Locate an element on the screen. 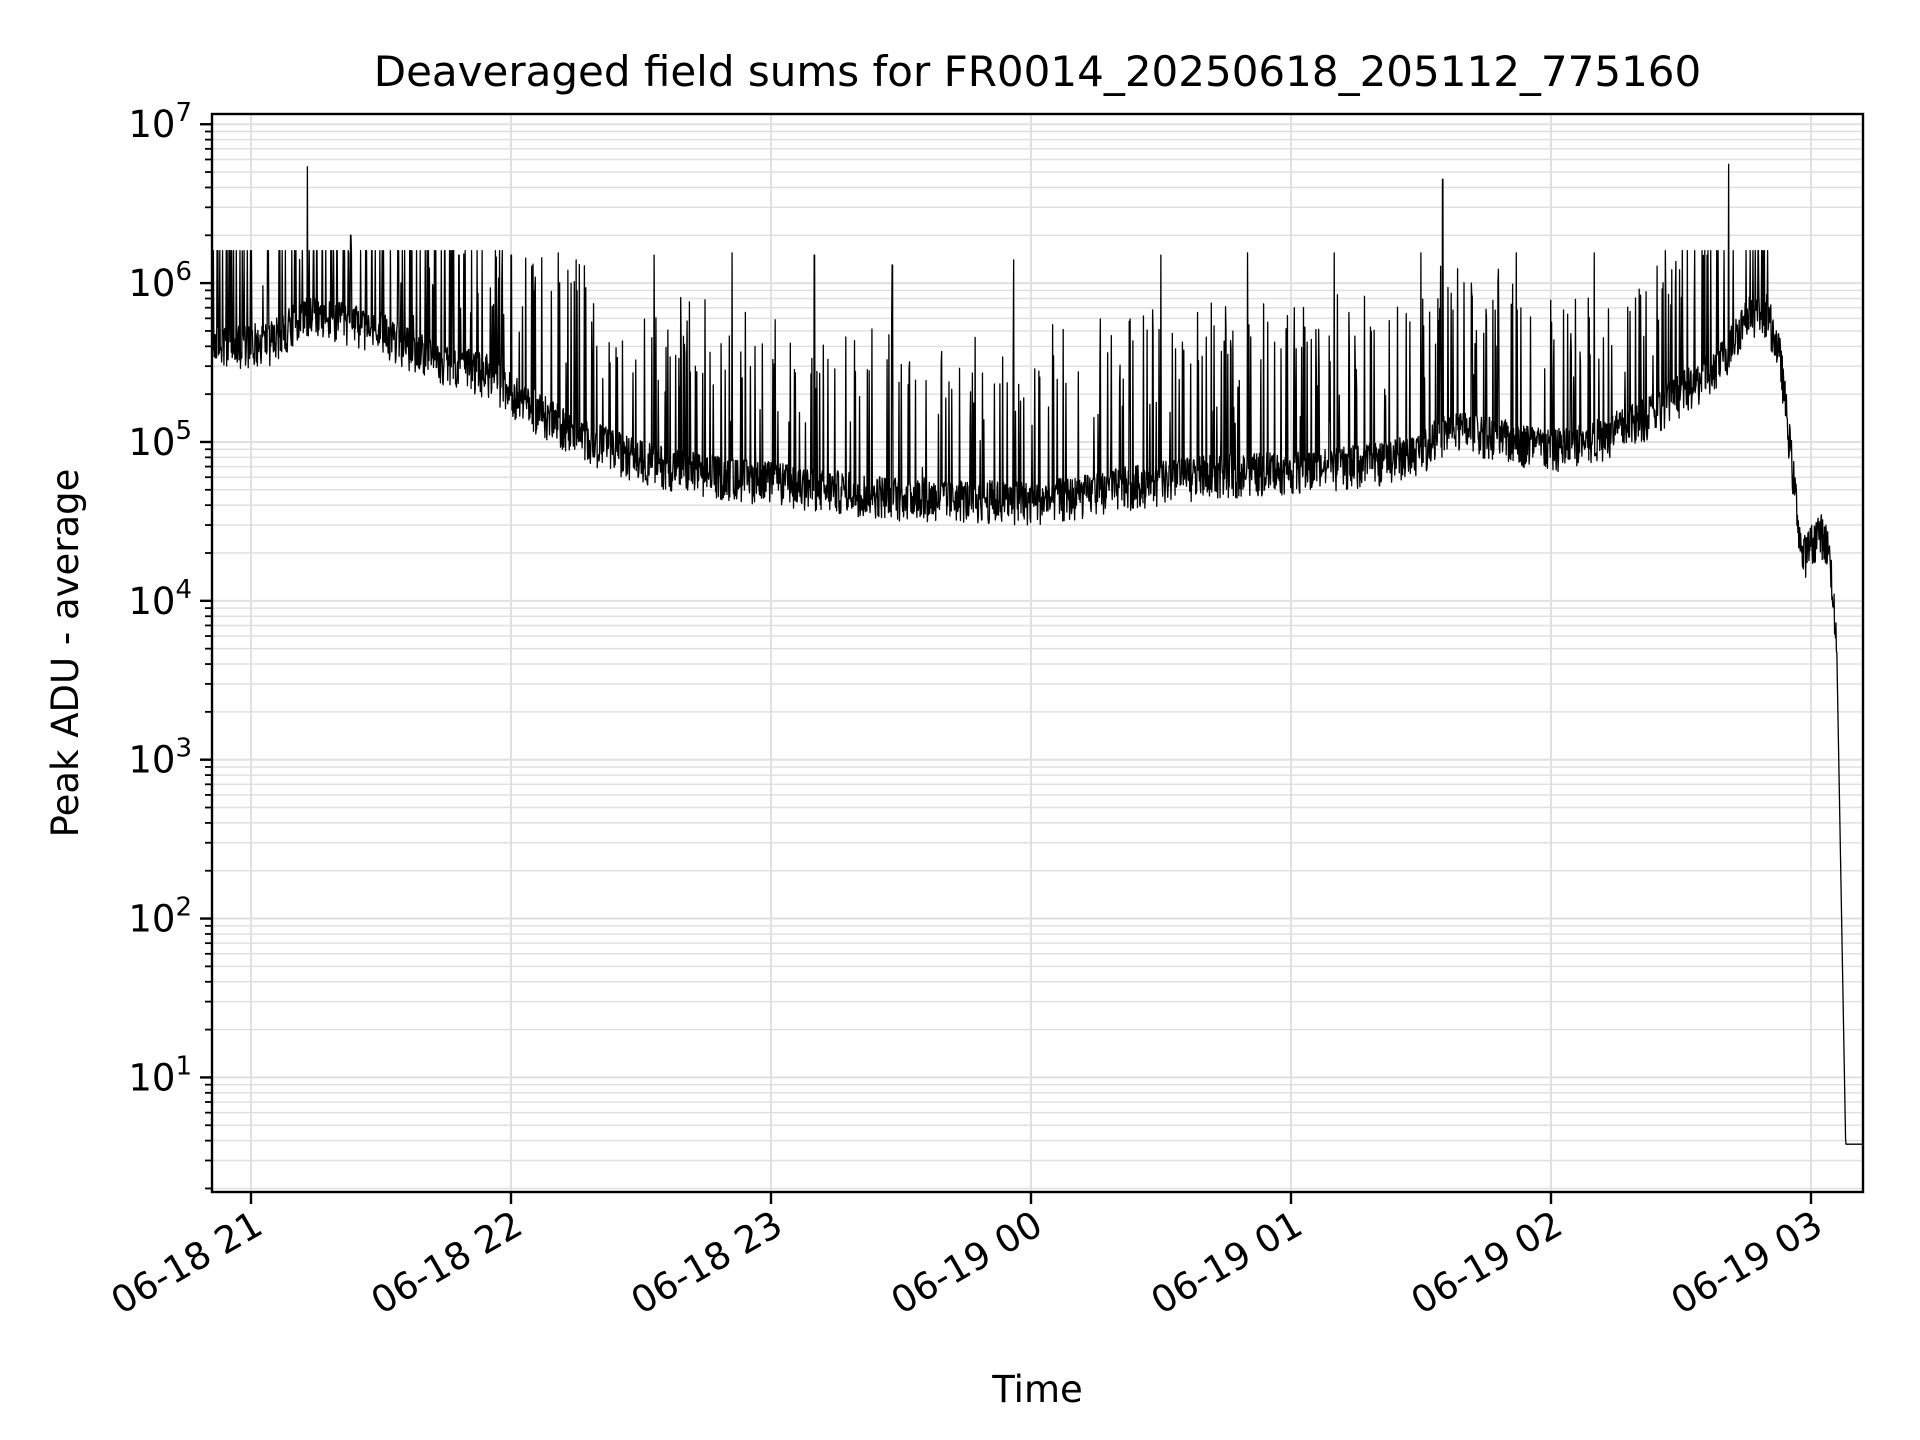 The width and height of the screenshot is (1920, 1440). y-tick-label: 10² is located at coordinates (160, 917).